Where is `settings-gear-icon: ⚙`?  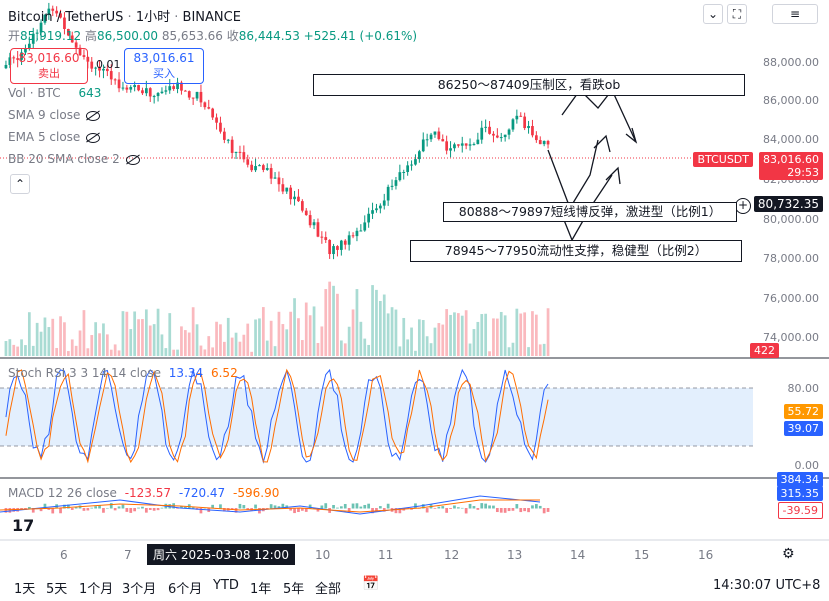
settings-gear-icon: ⚙ is located at coordinates (788, 554).